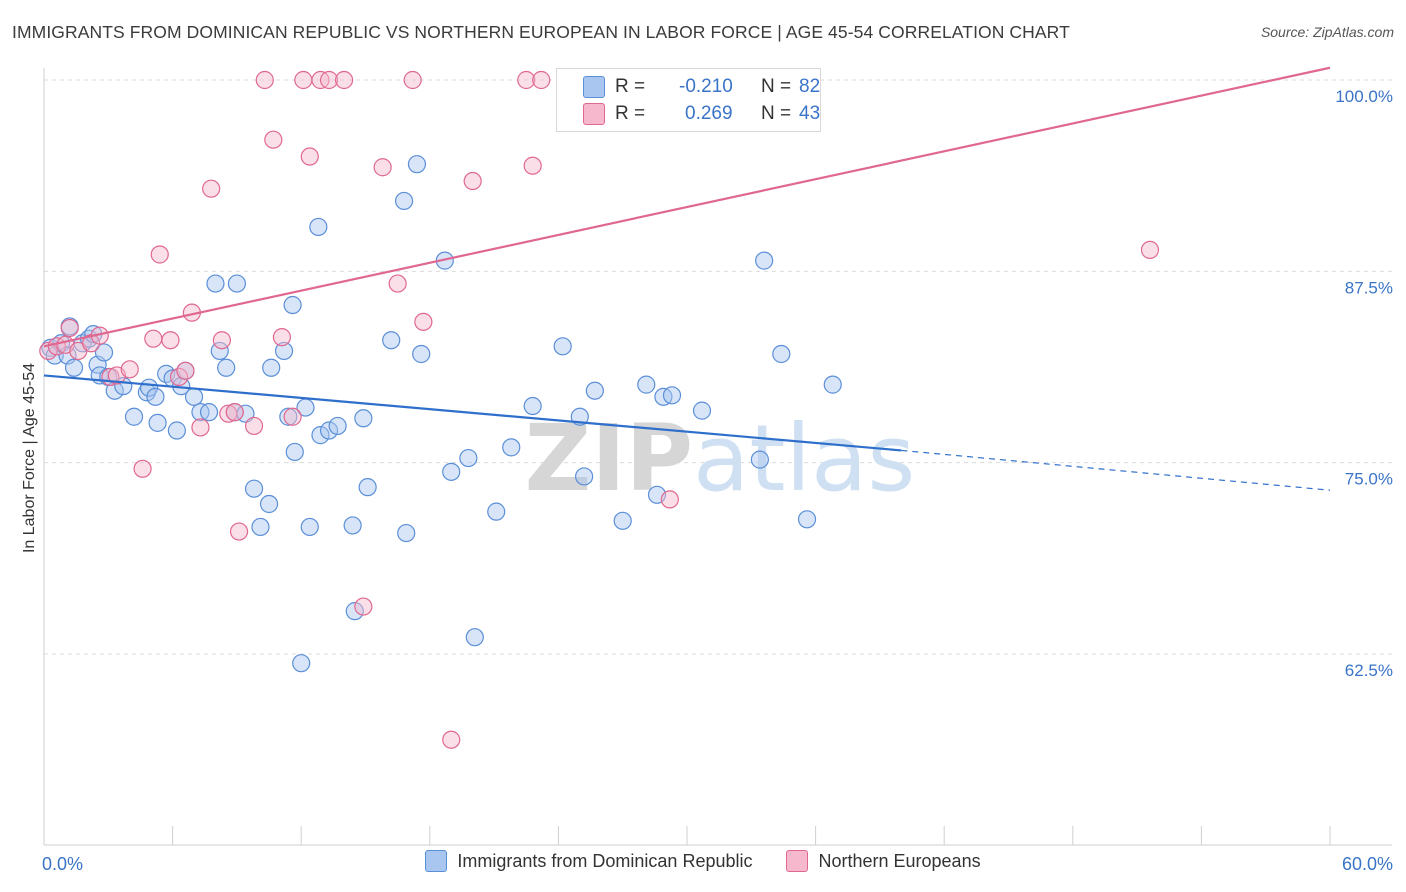 This screenshot has height=892, width=1406. I want to click on y-axis-label: In Labor Force | Age 45-54, so click(29, 458).